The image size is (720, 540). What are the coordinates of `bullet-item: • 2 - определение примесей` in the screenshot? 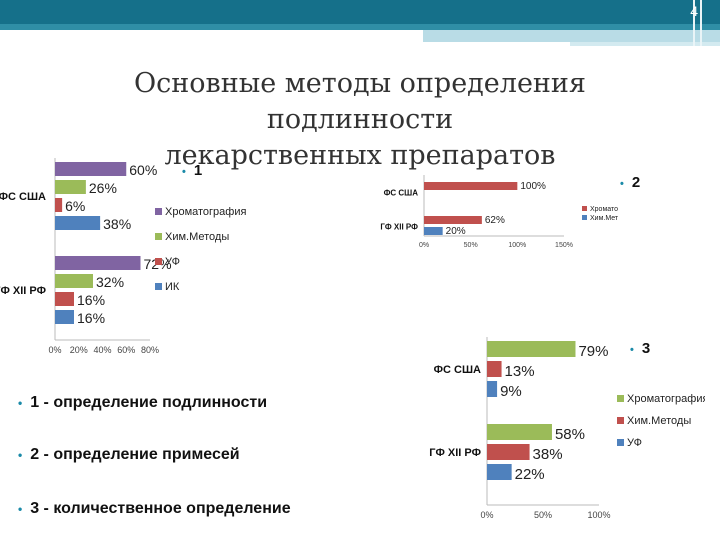 It's located at (129, 454).